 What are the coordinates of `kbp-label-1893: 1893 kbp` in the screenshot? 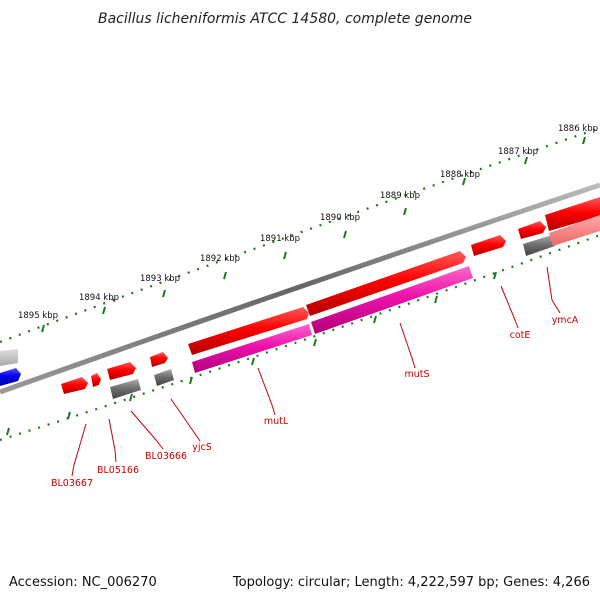 It's located at (160, 279).